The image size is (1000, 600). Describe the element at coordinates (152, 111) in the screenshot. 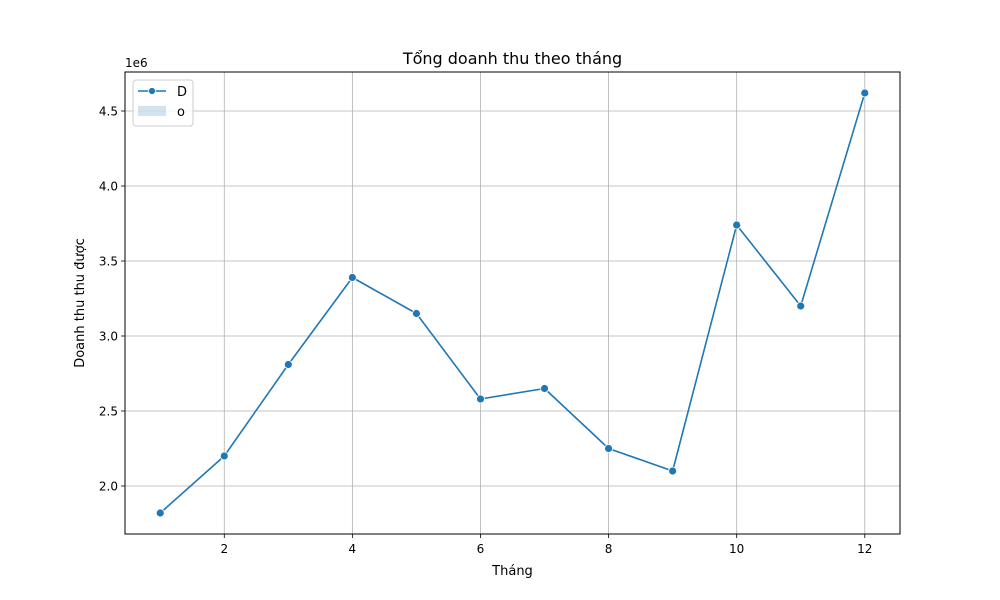

I see `legend-band-swatch` at that location.